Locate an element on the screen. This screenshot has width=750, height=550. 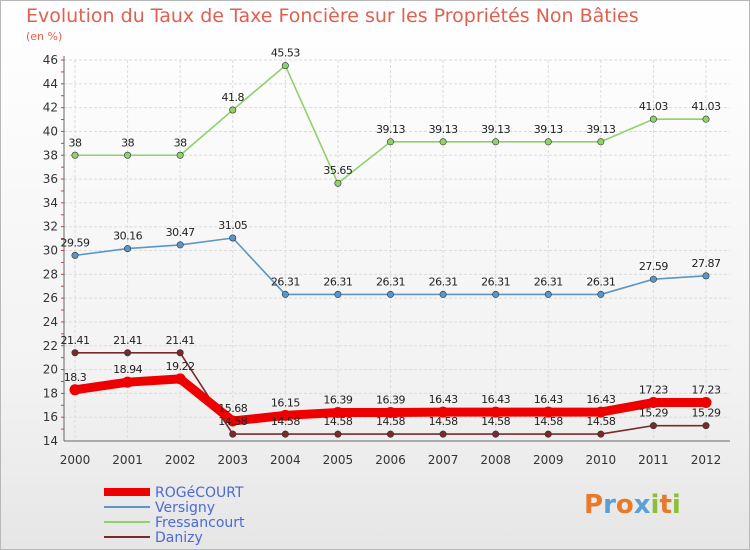
proxiti-logo: Proxiti is located at coordinates (632, 505).